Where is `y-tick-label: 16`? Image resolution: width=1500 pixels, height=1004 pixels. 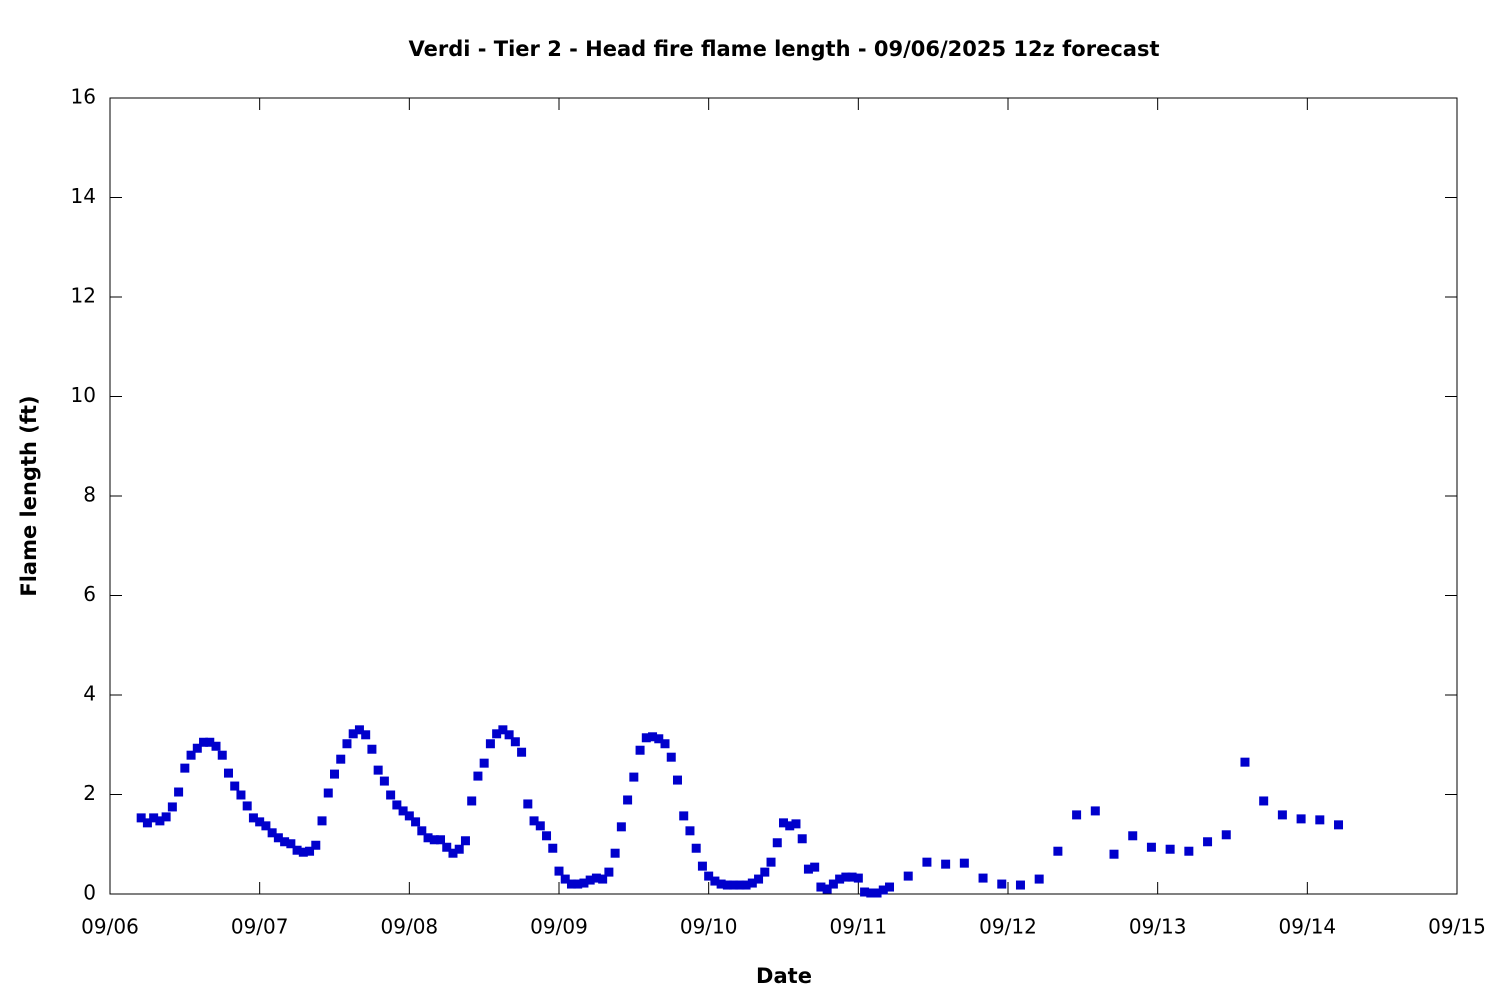
y-tick-label: 16 is located at coordinates (83, 97).